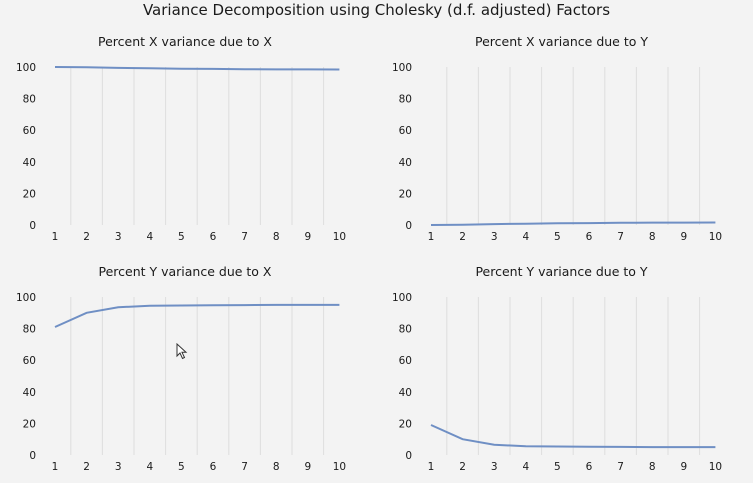 Image resolution: width=753 pixels, height=483 pixels. I want to click on chart-title: Percent Y variance due to Y, so click(561, 271).